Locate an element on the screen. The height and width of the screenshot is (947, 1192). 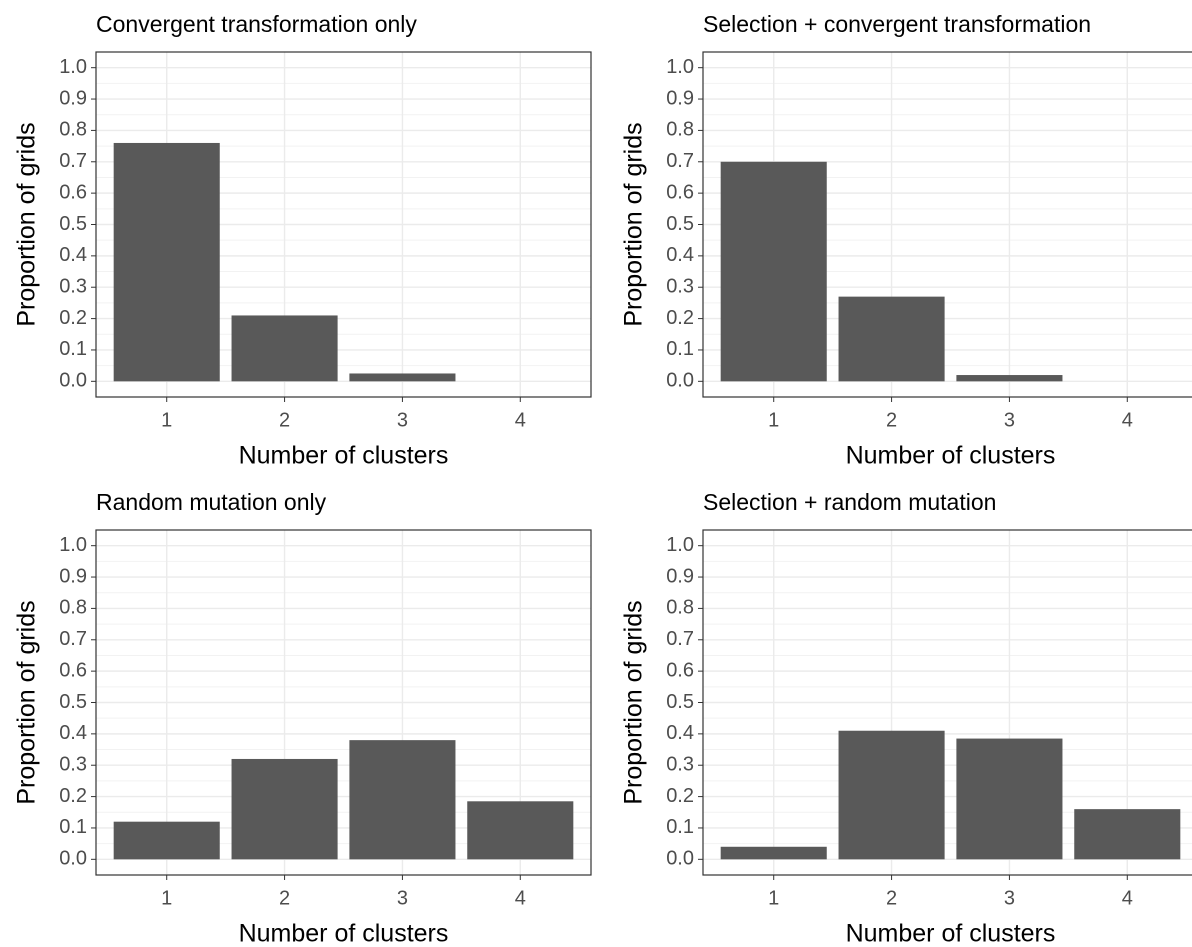
chart-title: Selection + random mutation is located at coordinates (849, 502).